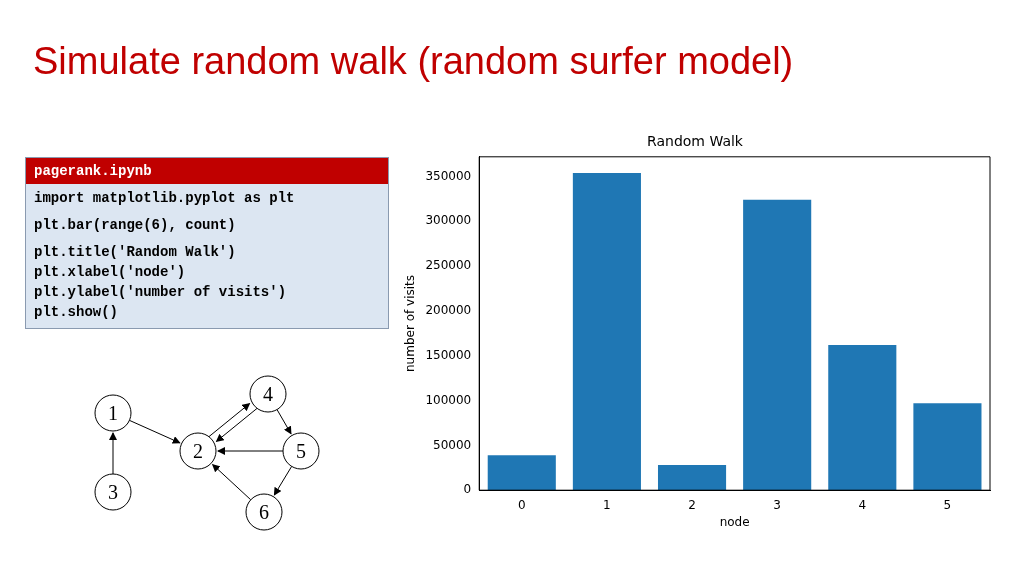 Image resolution: width=1024 pixels, height=576 pixels. What do you see at coordinates (113, 413) in the screenshot?
I see `text: 1` at bounding box center [113, 413].